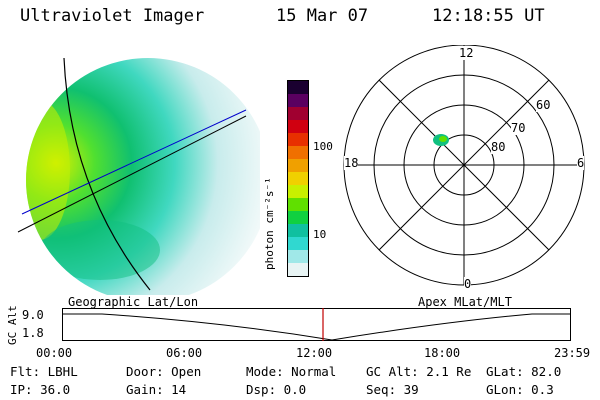 This screenshot has height=400, width=600. Describe the element at coordinates (276, 389) in the screenshot. I see `status-dsp: Dsp: 0.0` at that location.